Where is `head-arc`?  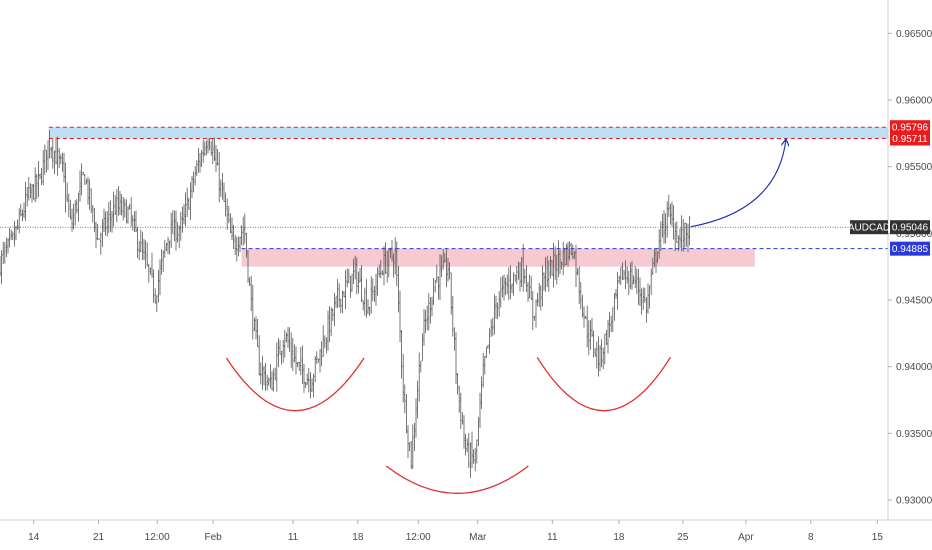 head-arc is located at coordinates (457, 479).